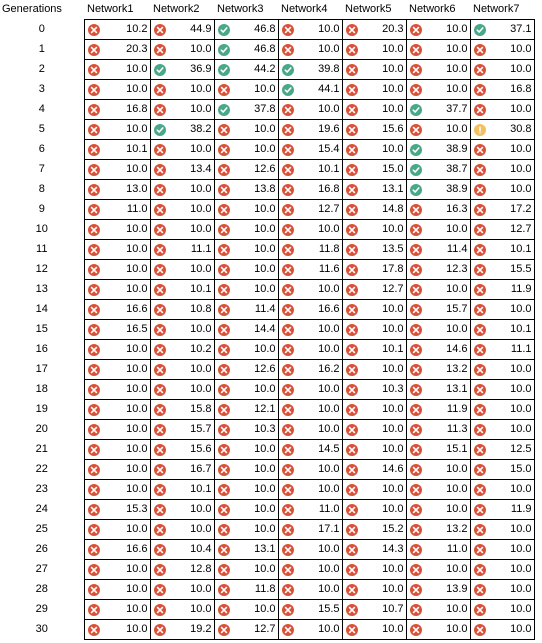  Describe the element at coordinates (267, 469) in the screenshot. I see `table-row: 22 10.0 16.7 10.0 10.0 14.6 10.0 15.0` at that location.